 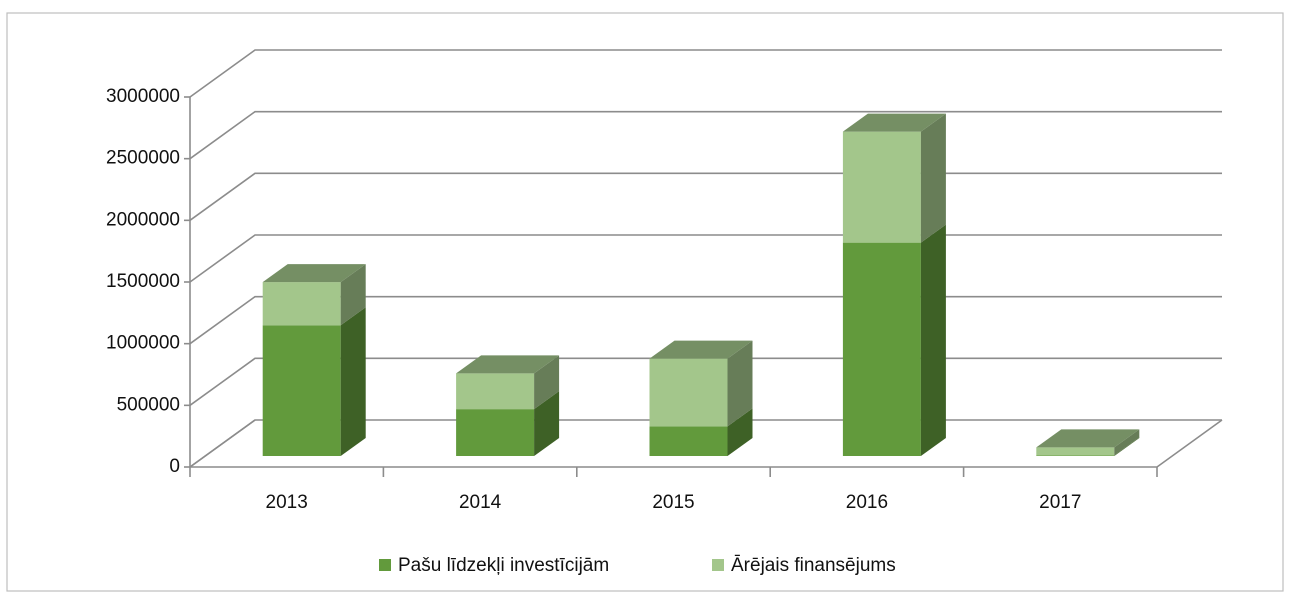 What do you see at coordinates (480, 502) in the screenshot?
I see `x-tick-label: 2014` at bounding box center [480, 502].